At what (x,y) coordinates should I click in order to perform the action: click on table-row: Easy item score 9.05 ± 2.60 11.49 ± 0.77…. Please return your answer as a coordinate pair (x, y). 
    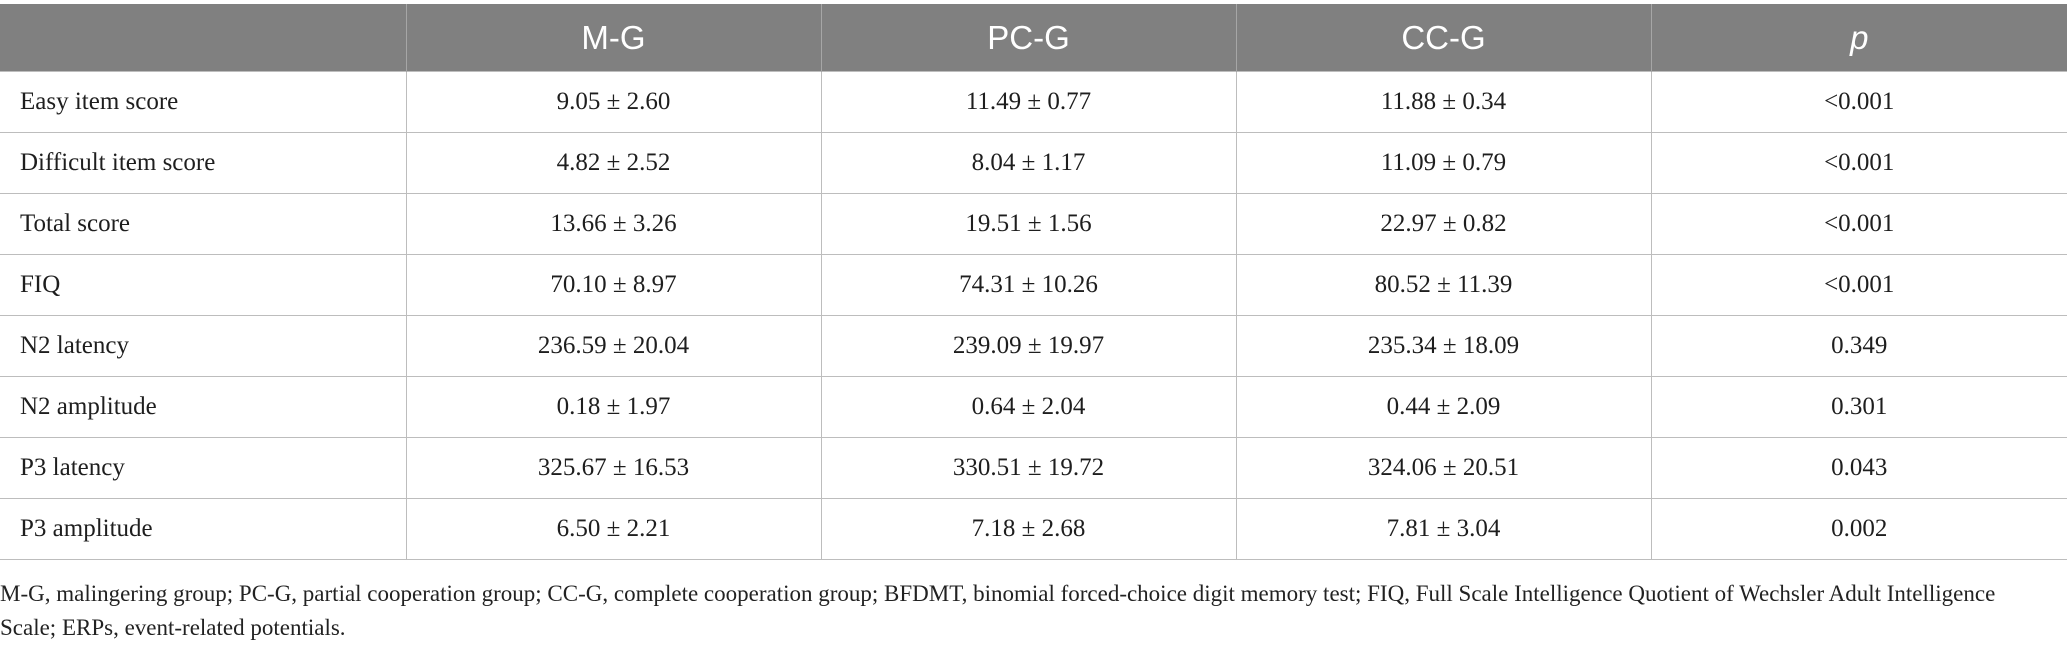
    Looking at the image, I should click on (1033, 102).